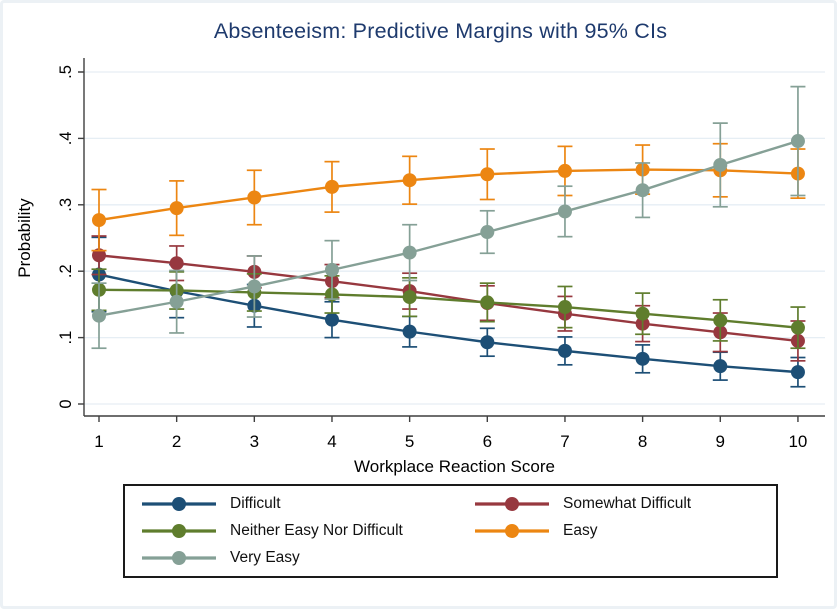  I want to click on x-tick-label: 4, so click(331, 441).